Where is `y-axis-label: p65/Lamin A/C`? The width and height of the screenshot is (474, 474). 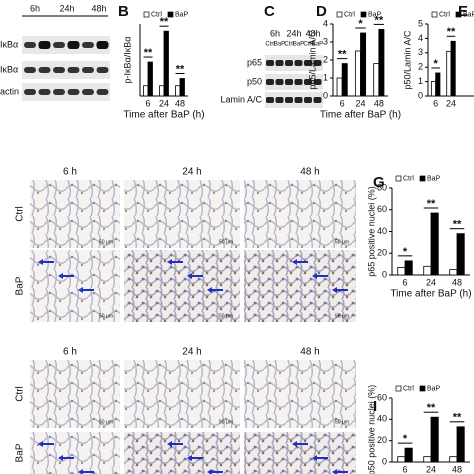
y-axis-label: p65/Lamin A/C is located at coordinates (312, 60).